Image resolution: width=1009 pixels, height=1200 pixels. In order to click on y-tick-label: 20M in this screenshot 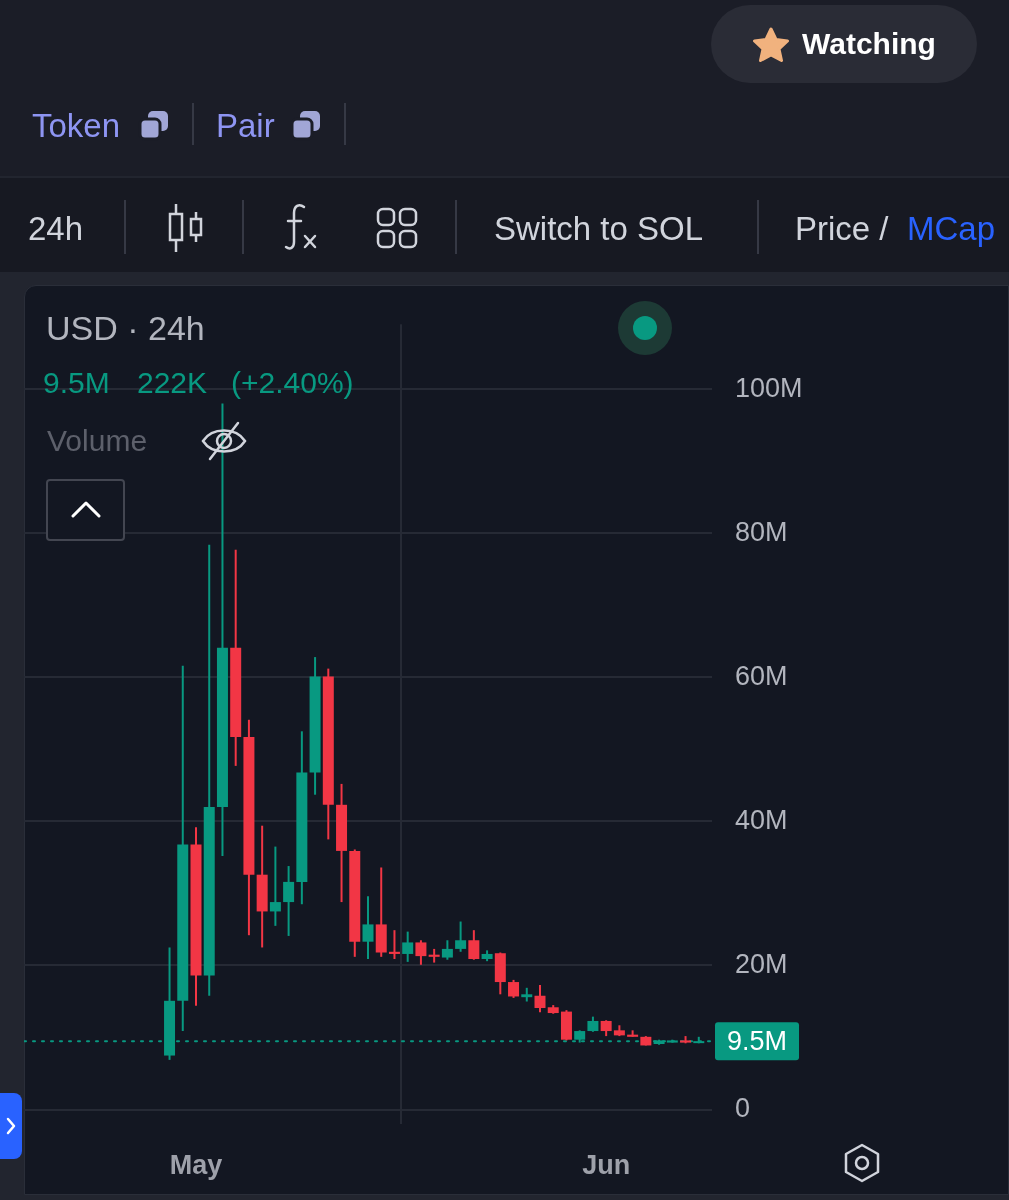, I will do `click(761, 963)`.